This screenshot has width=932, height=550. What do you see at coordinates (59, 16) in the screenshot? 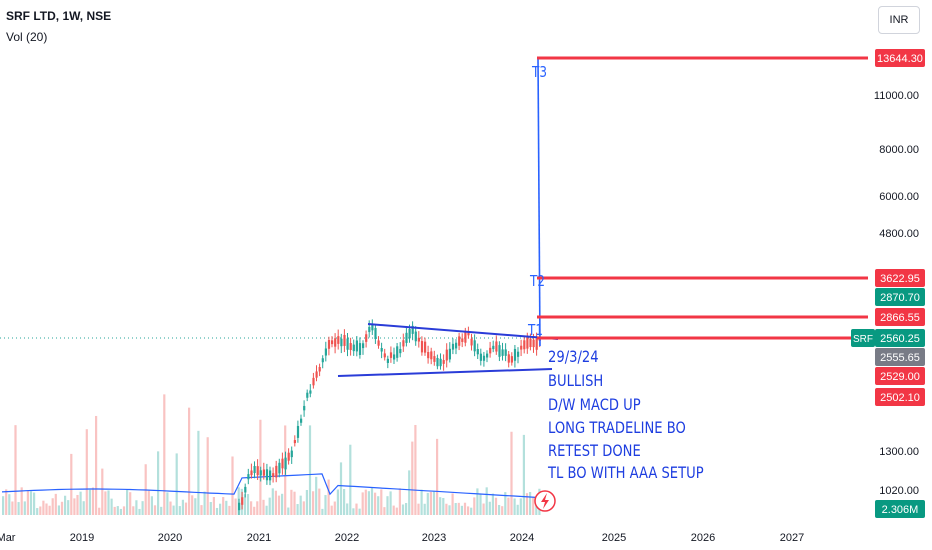
I see `chart-title: SRF LTD, 1W, NSE` at bounding box center [59, 16].